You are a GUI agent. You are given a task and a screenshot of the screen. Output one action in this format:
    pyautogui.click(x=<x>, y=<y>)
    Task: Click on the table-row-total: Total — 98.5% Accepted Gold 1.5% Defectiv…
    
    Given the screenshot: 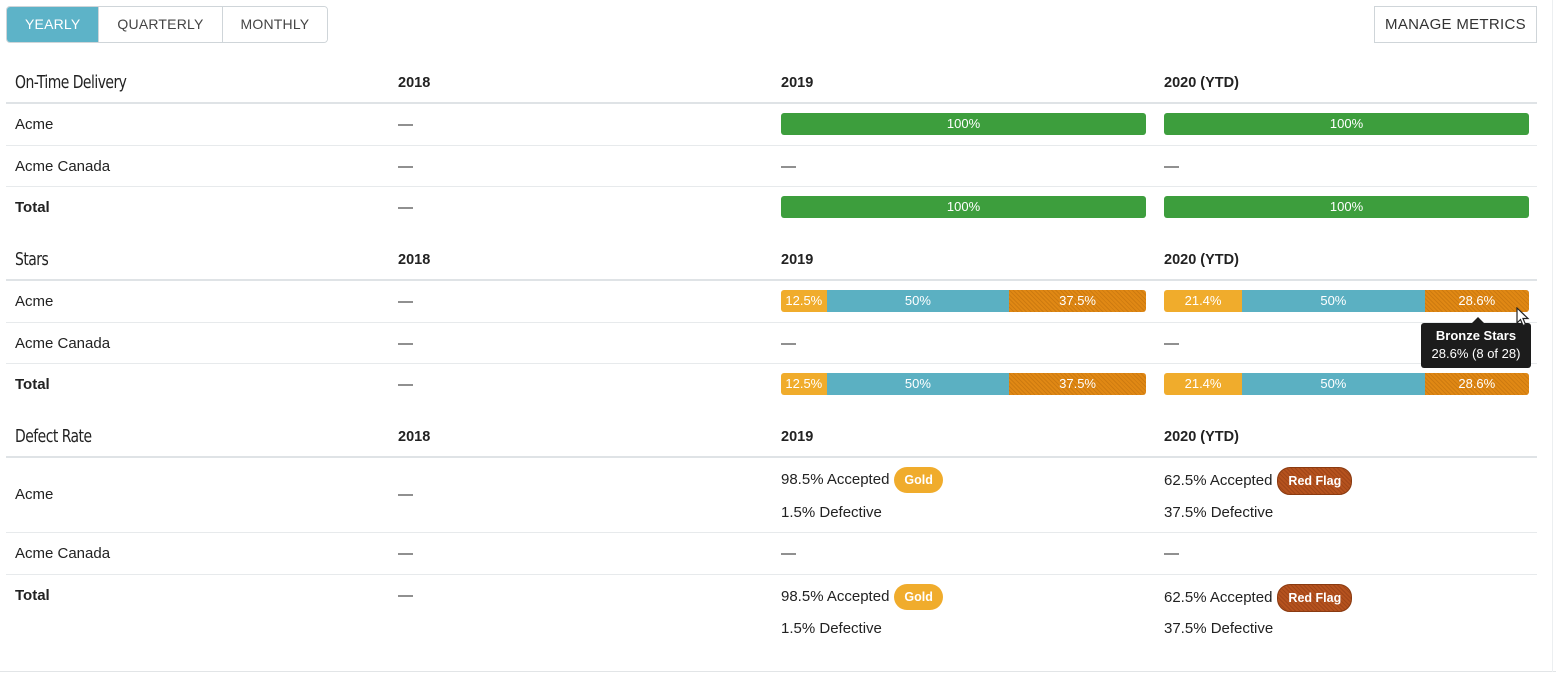 What is the action you would take?
    pyautogui.click(x=771, y=613)
    